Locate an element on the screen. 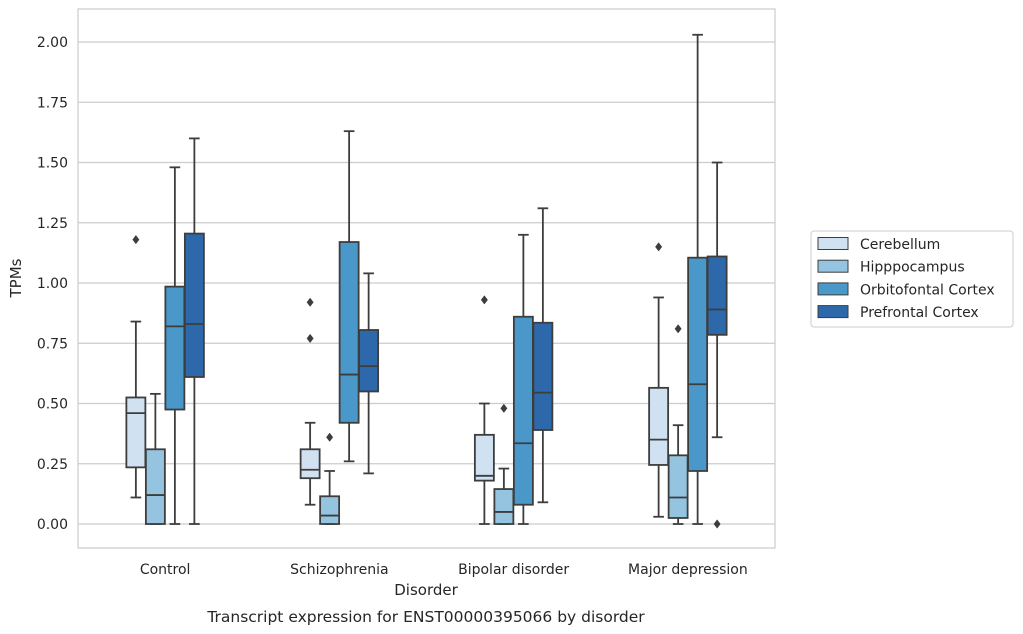 Image resolution: width=1023 pixels, height=634 pixels. box-major-depression-cerebellum is located at coordinates (659, 380).